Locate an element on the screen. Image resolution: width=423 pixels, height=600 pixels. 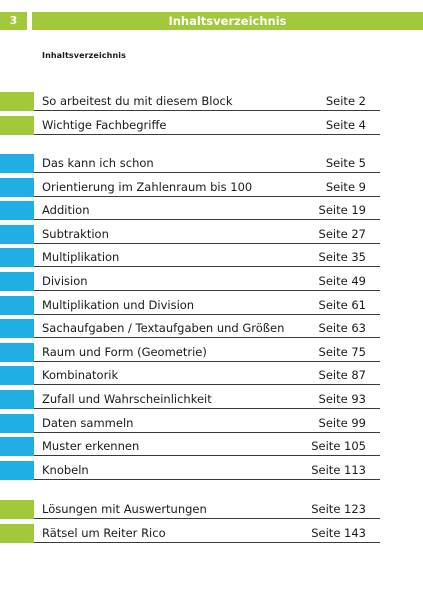
toc-page-ref: Seite 5 is located at coordinates (345, 163).